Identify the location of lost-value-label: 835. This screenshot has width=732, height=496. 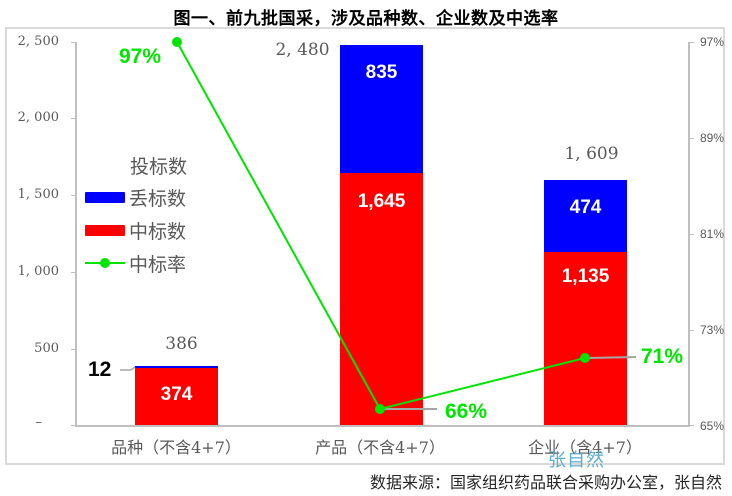
(381, 72).